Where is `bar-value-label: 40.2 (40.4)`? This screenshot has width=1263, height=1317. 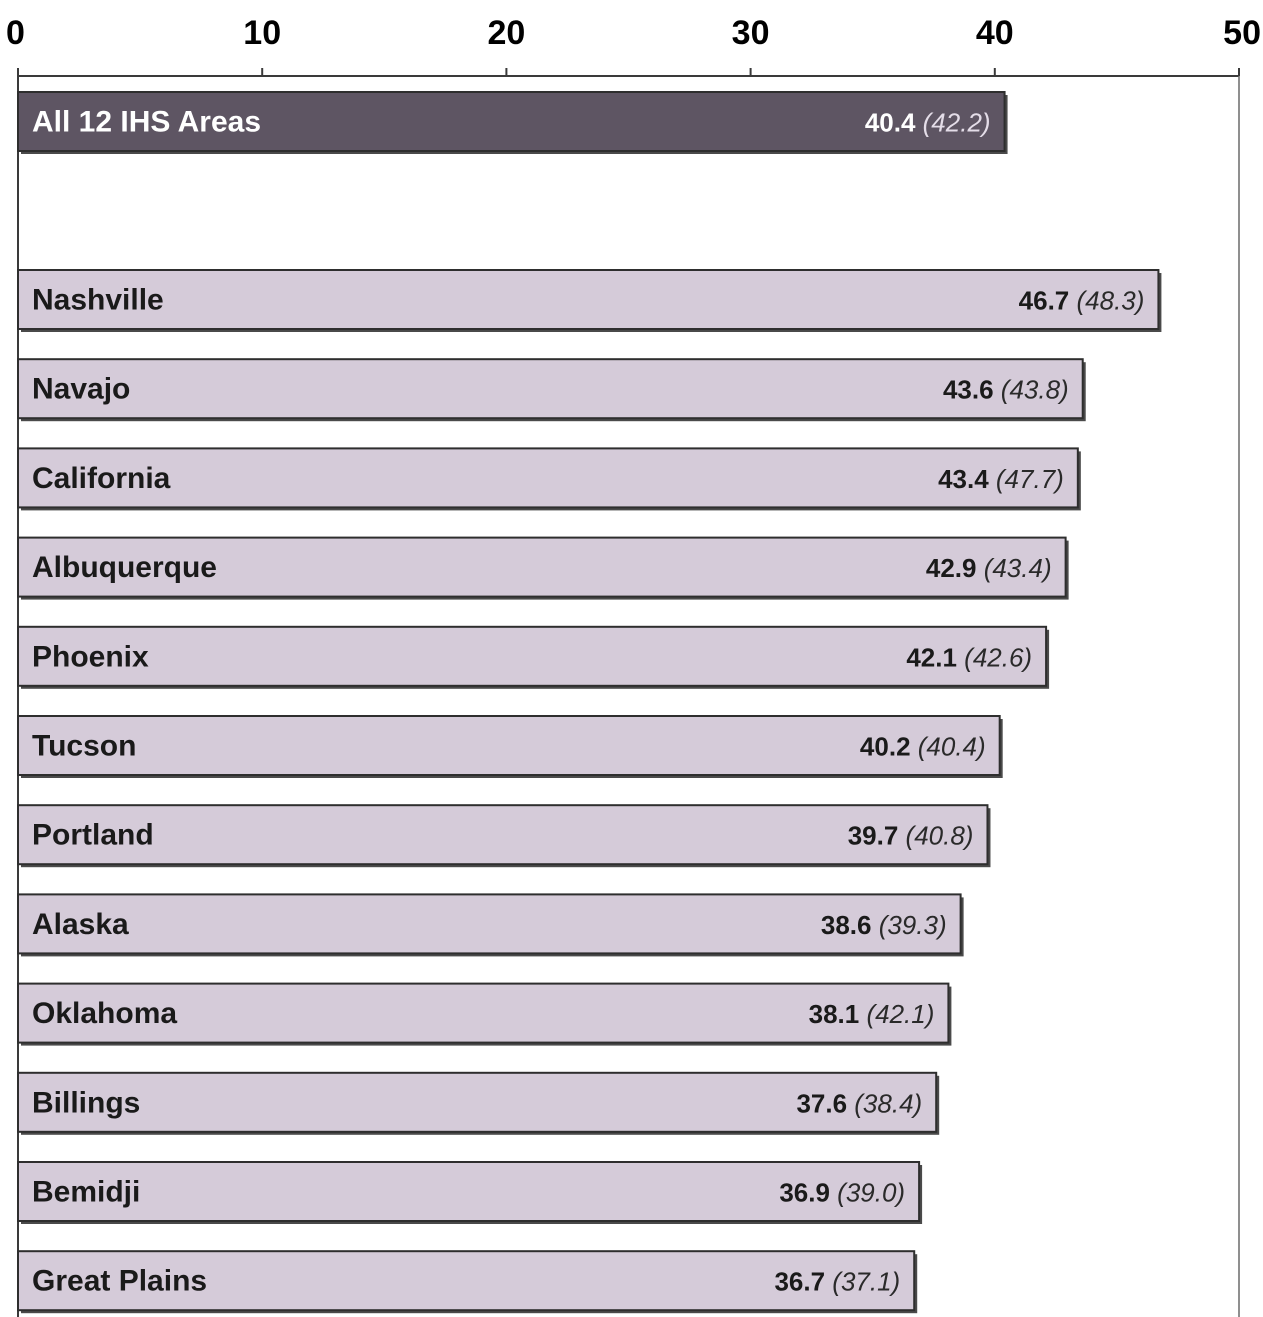
bar-value-label: 40.2 (40.4) is located at coordinates (923, 747).